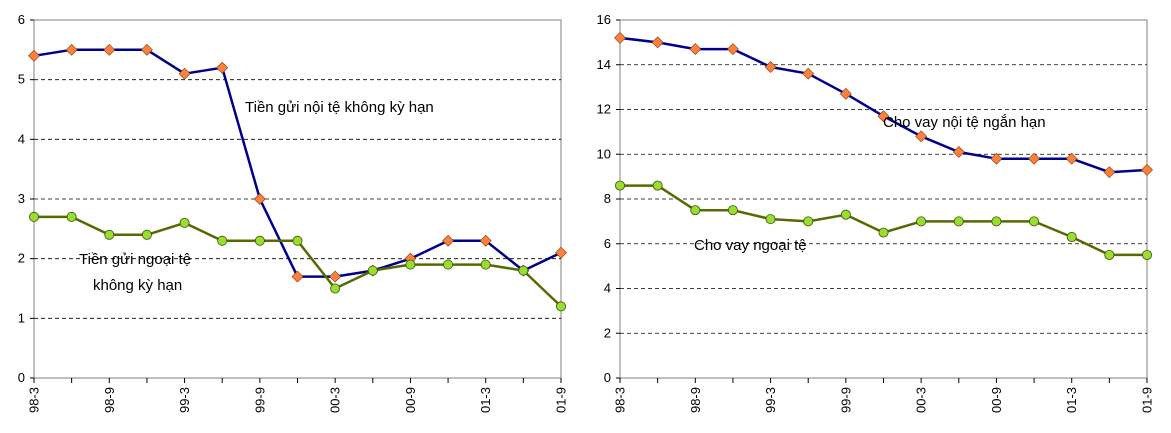 The width and height of the screenshot is (1171, 433). I want to click on y-tick-label-14: 14, so click(604, 64).